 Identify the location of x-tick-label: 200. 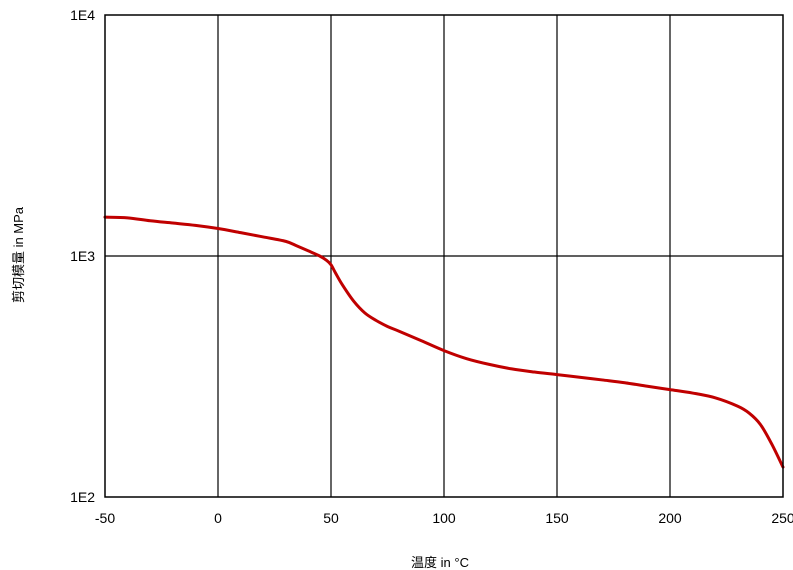
(670, 518).